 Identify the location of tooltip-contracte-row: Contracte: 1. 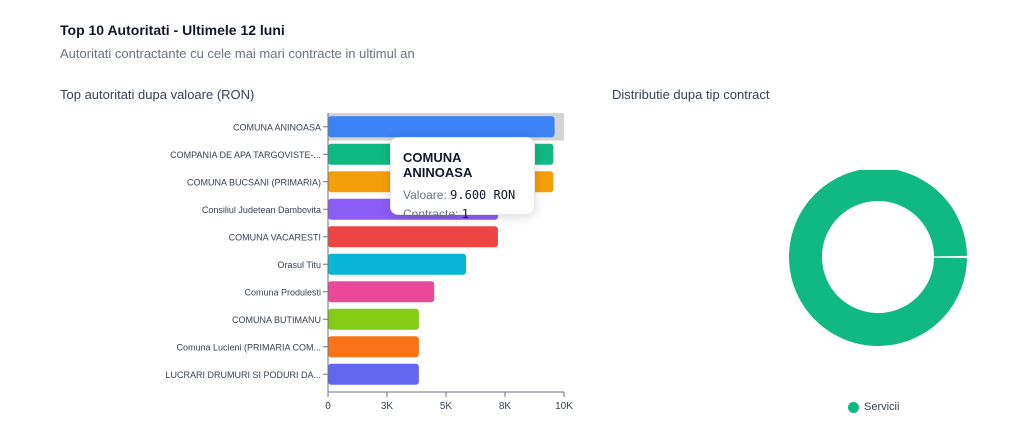
(462, 214).